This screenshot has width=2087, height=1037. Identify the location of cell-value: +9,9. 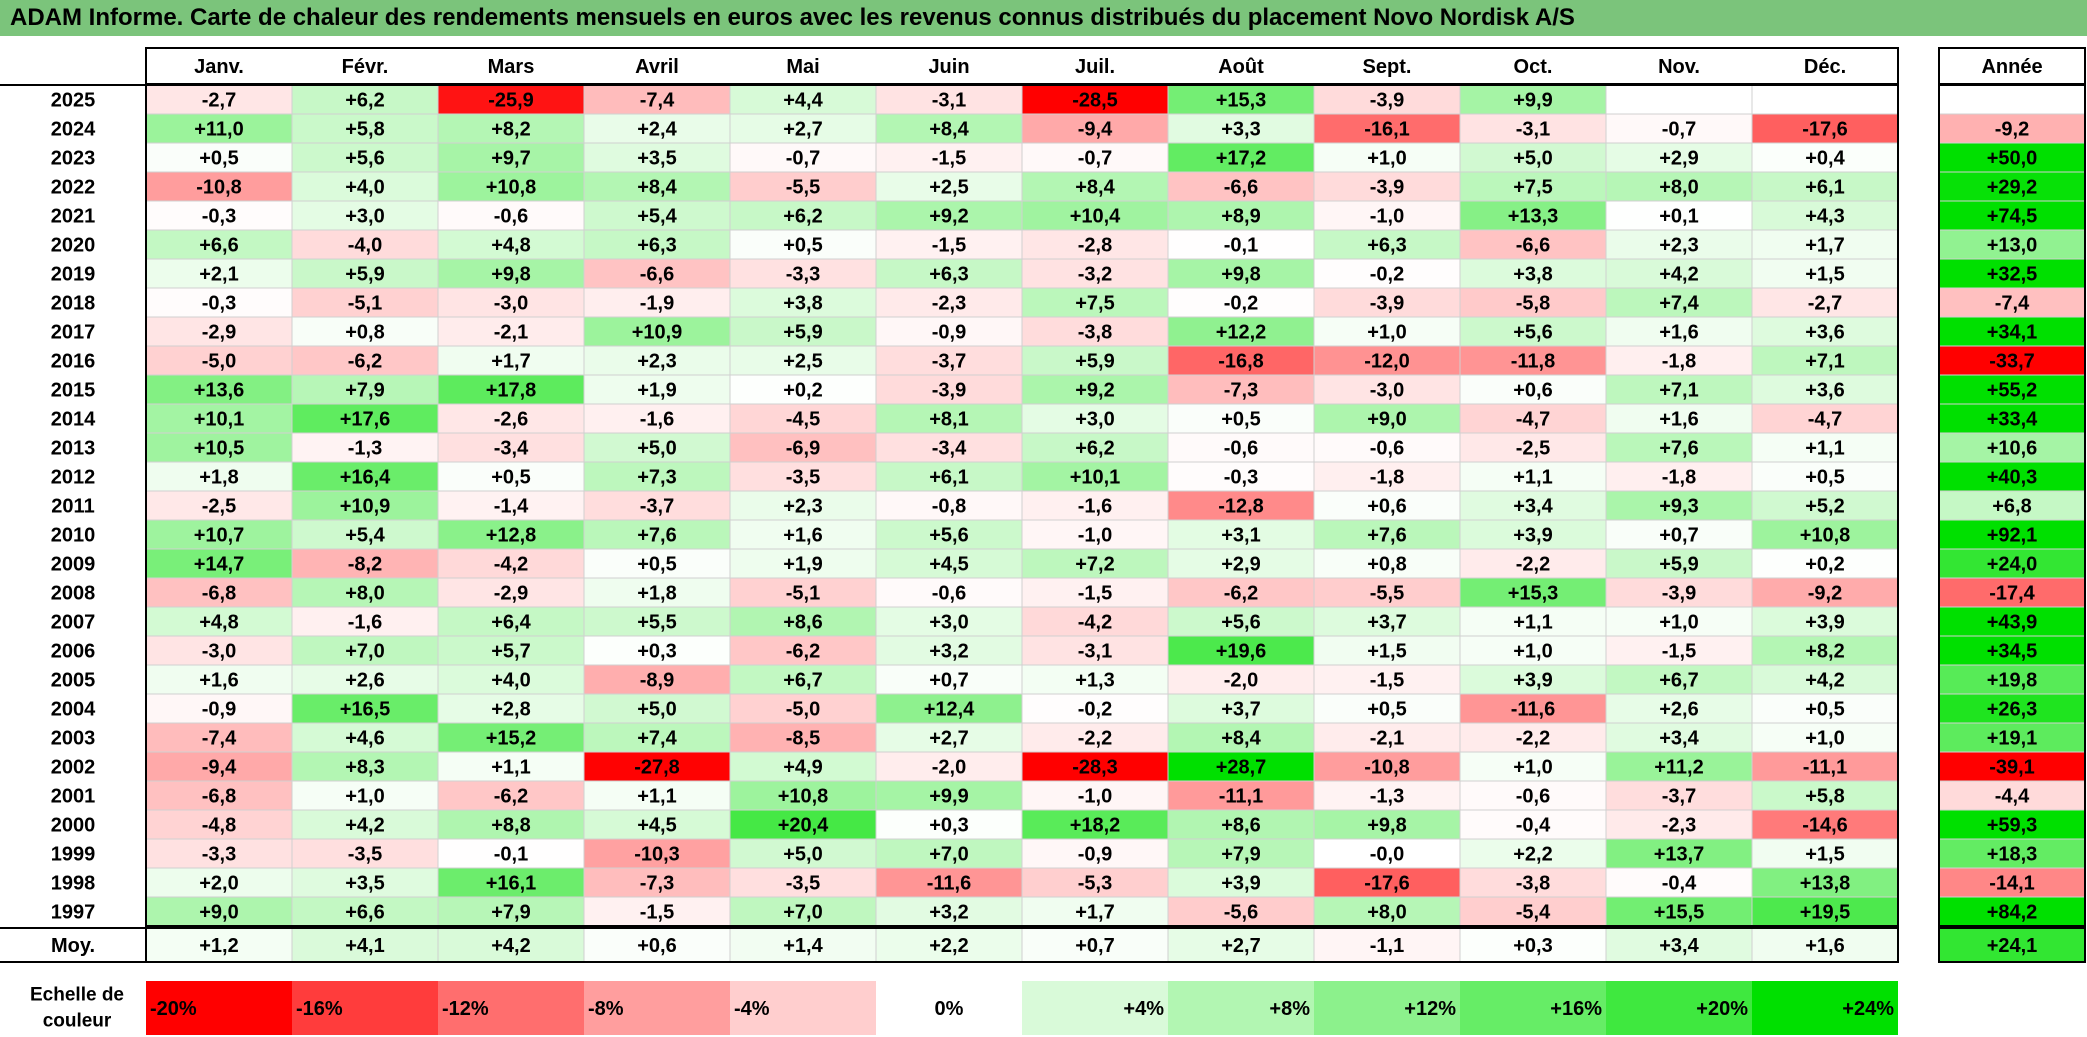
(948, 797).